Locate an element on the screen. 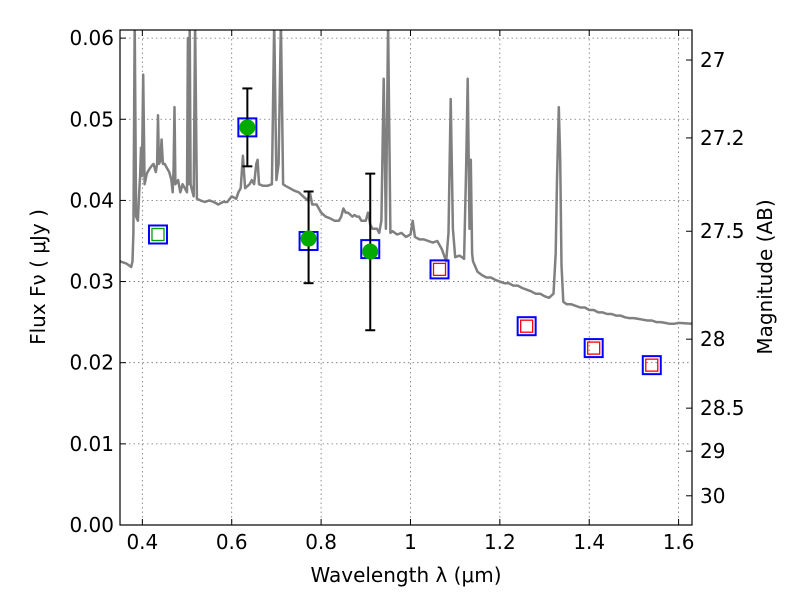 The image size is (800, 600). x-tick-label: 1 is located at coordinates (410, 542).